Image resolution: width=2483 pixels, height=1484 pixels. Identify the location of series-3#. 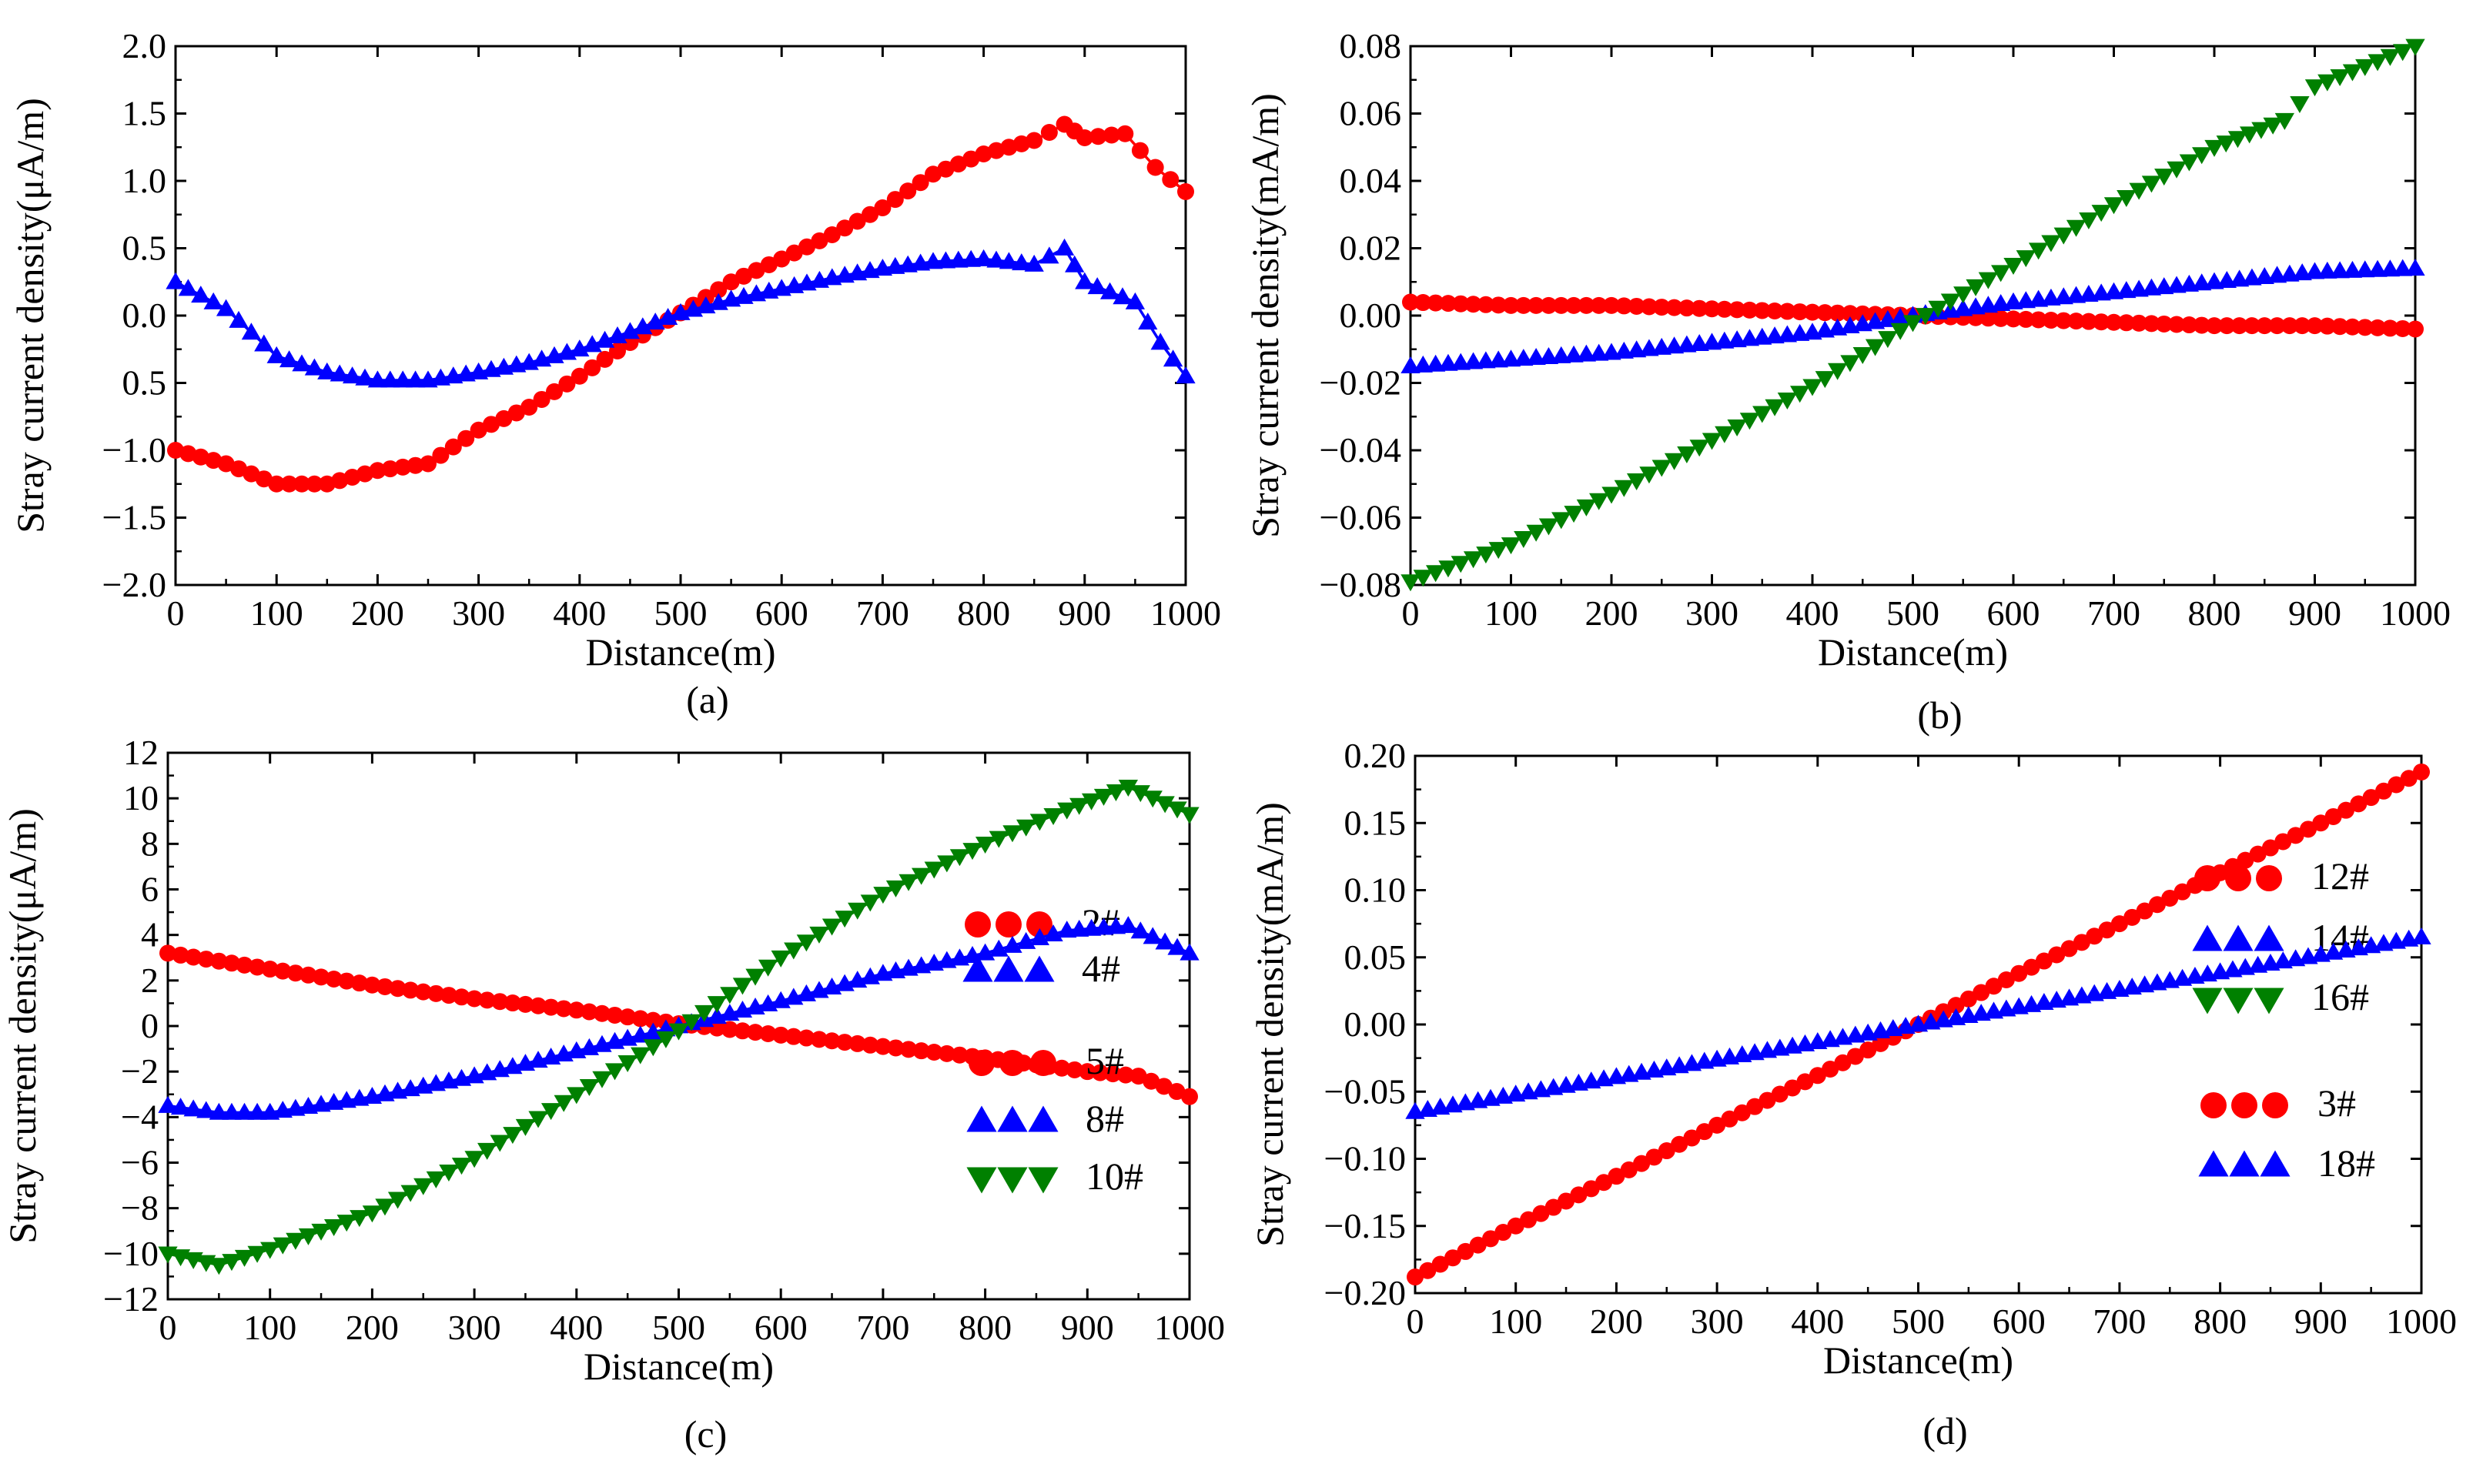
(1919, 1024).